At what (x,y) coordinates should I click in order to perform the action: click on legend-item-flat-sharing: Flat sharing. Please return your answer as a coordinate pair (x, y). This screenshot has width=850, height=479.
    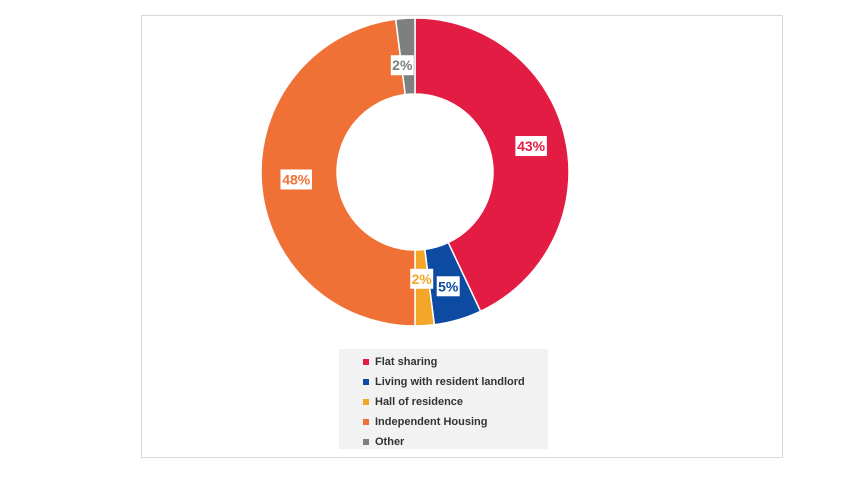
    Looking at the image, I should click on (455, 362).